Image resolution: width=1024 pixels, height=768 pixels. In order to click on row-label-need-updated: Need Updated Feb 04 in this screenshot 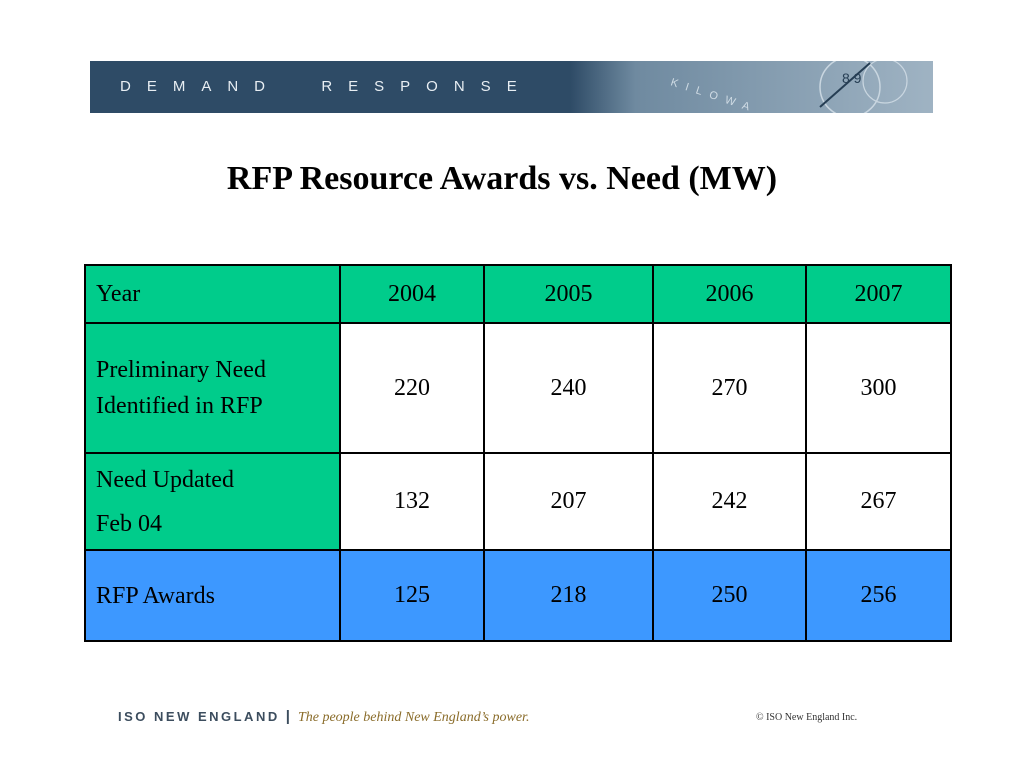, I will do `click(212, 501)`.